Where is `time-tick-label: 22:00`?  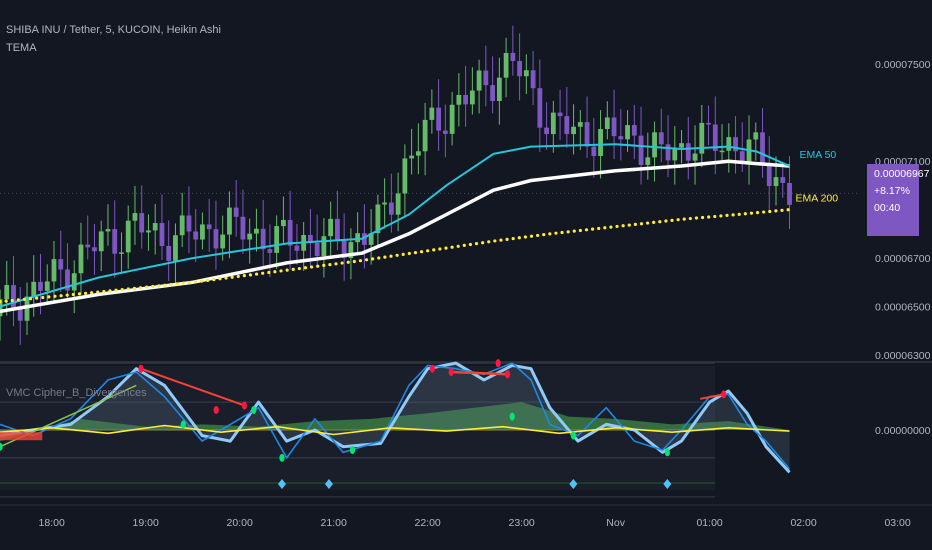 time-tick-label: 22:00 is located at coordinates (428, 523).